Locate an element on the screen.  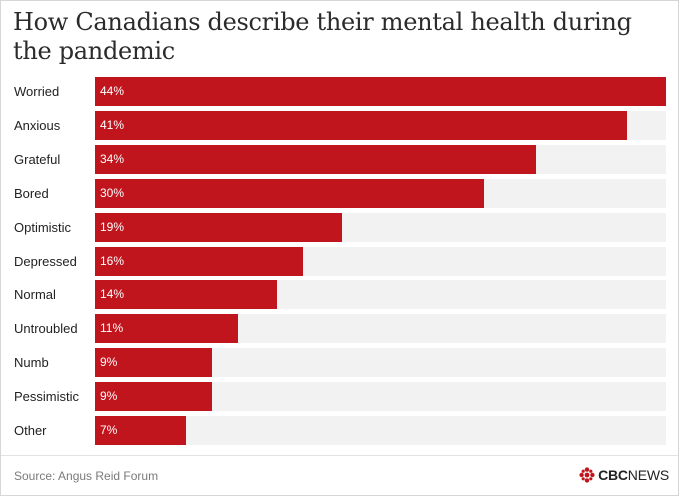
footer-divider is located at coordinates (339, 455).